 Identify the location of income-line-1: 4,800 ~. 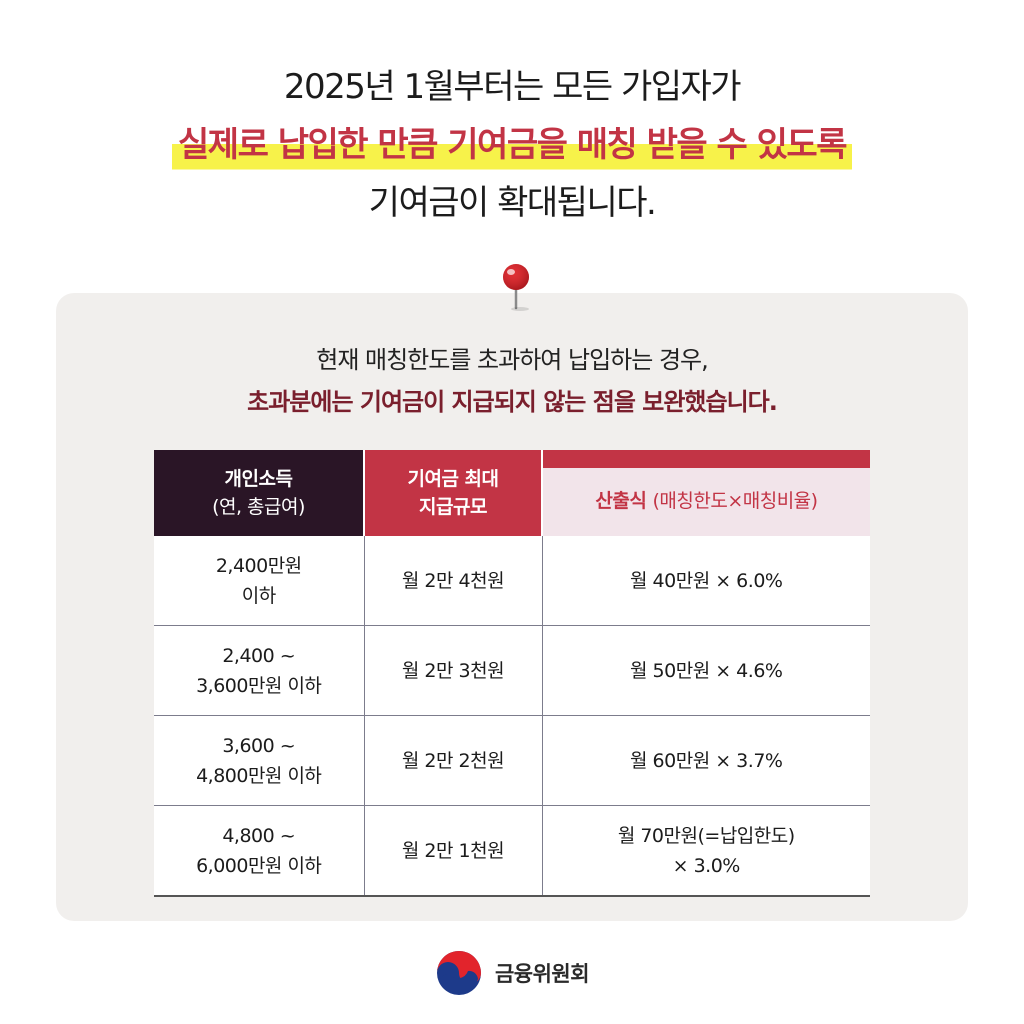
(259, 835).